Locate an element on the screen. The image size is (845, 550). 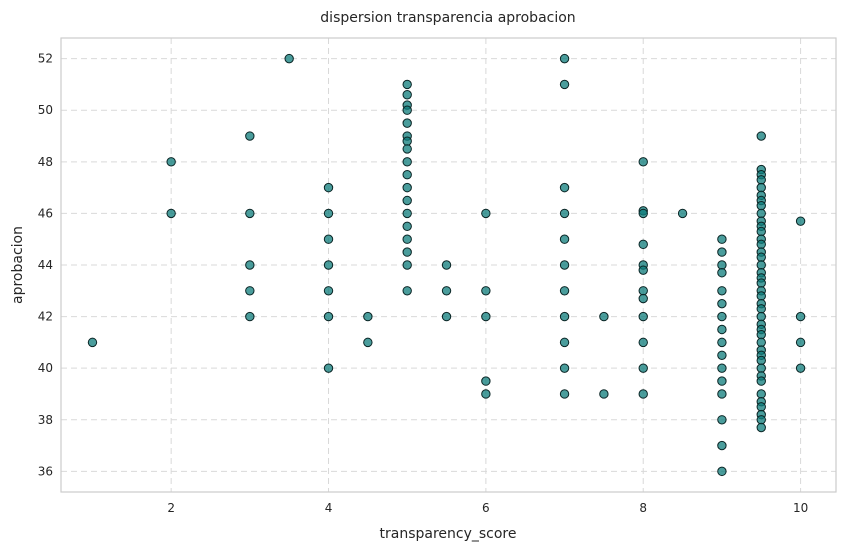
x-tick-label: 6 is located at coordinates (486, 508).